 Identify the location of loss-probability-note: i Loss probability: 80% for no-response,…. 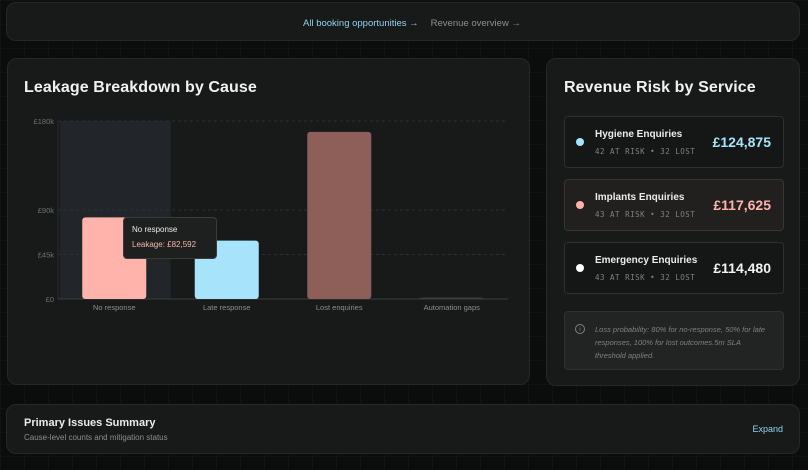
(674, 340).